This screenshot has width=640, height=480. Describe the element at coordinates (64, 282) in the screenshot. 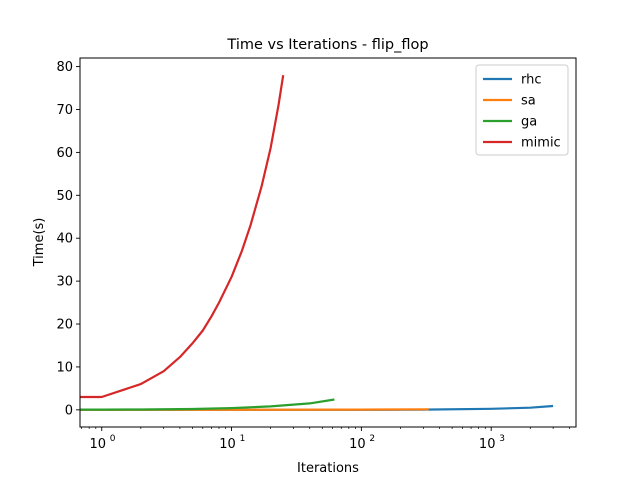

I see `y-tick-label: 30` at that location.